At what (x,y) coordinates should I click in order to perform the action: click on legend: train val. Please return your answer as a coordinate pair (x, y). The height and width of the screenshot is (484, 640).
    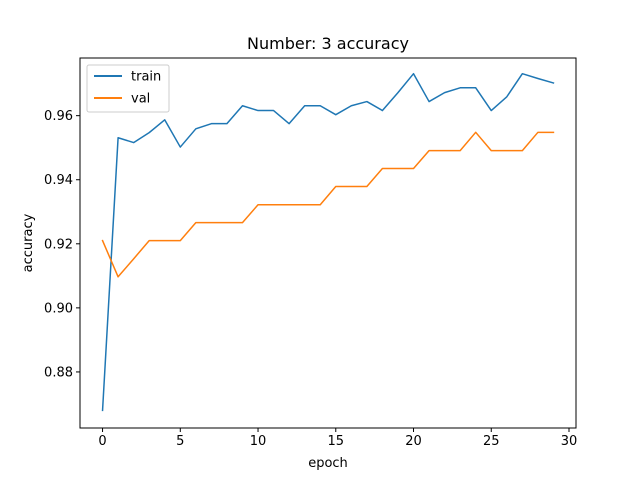
    Looking at the image, I should click on (128, 88).